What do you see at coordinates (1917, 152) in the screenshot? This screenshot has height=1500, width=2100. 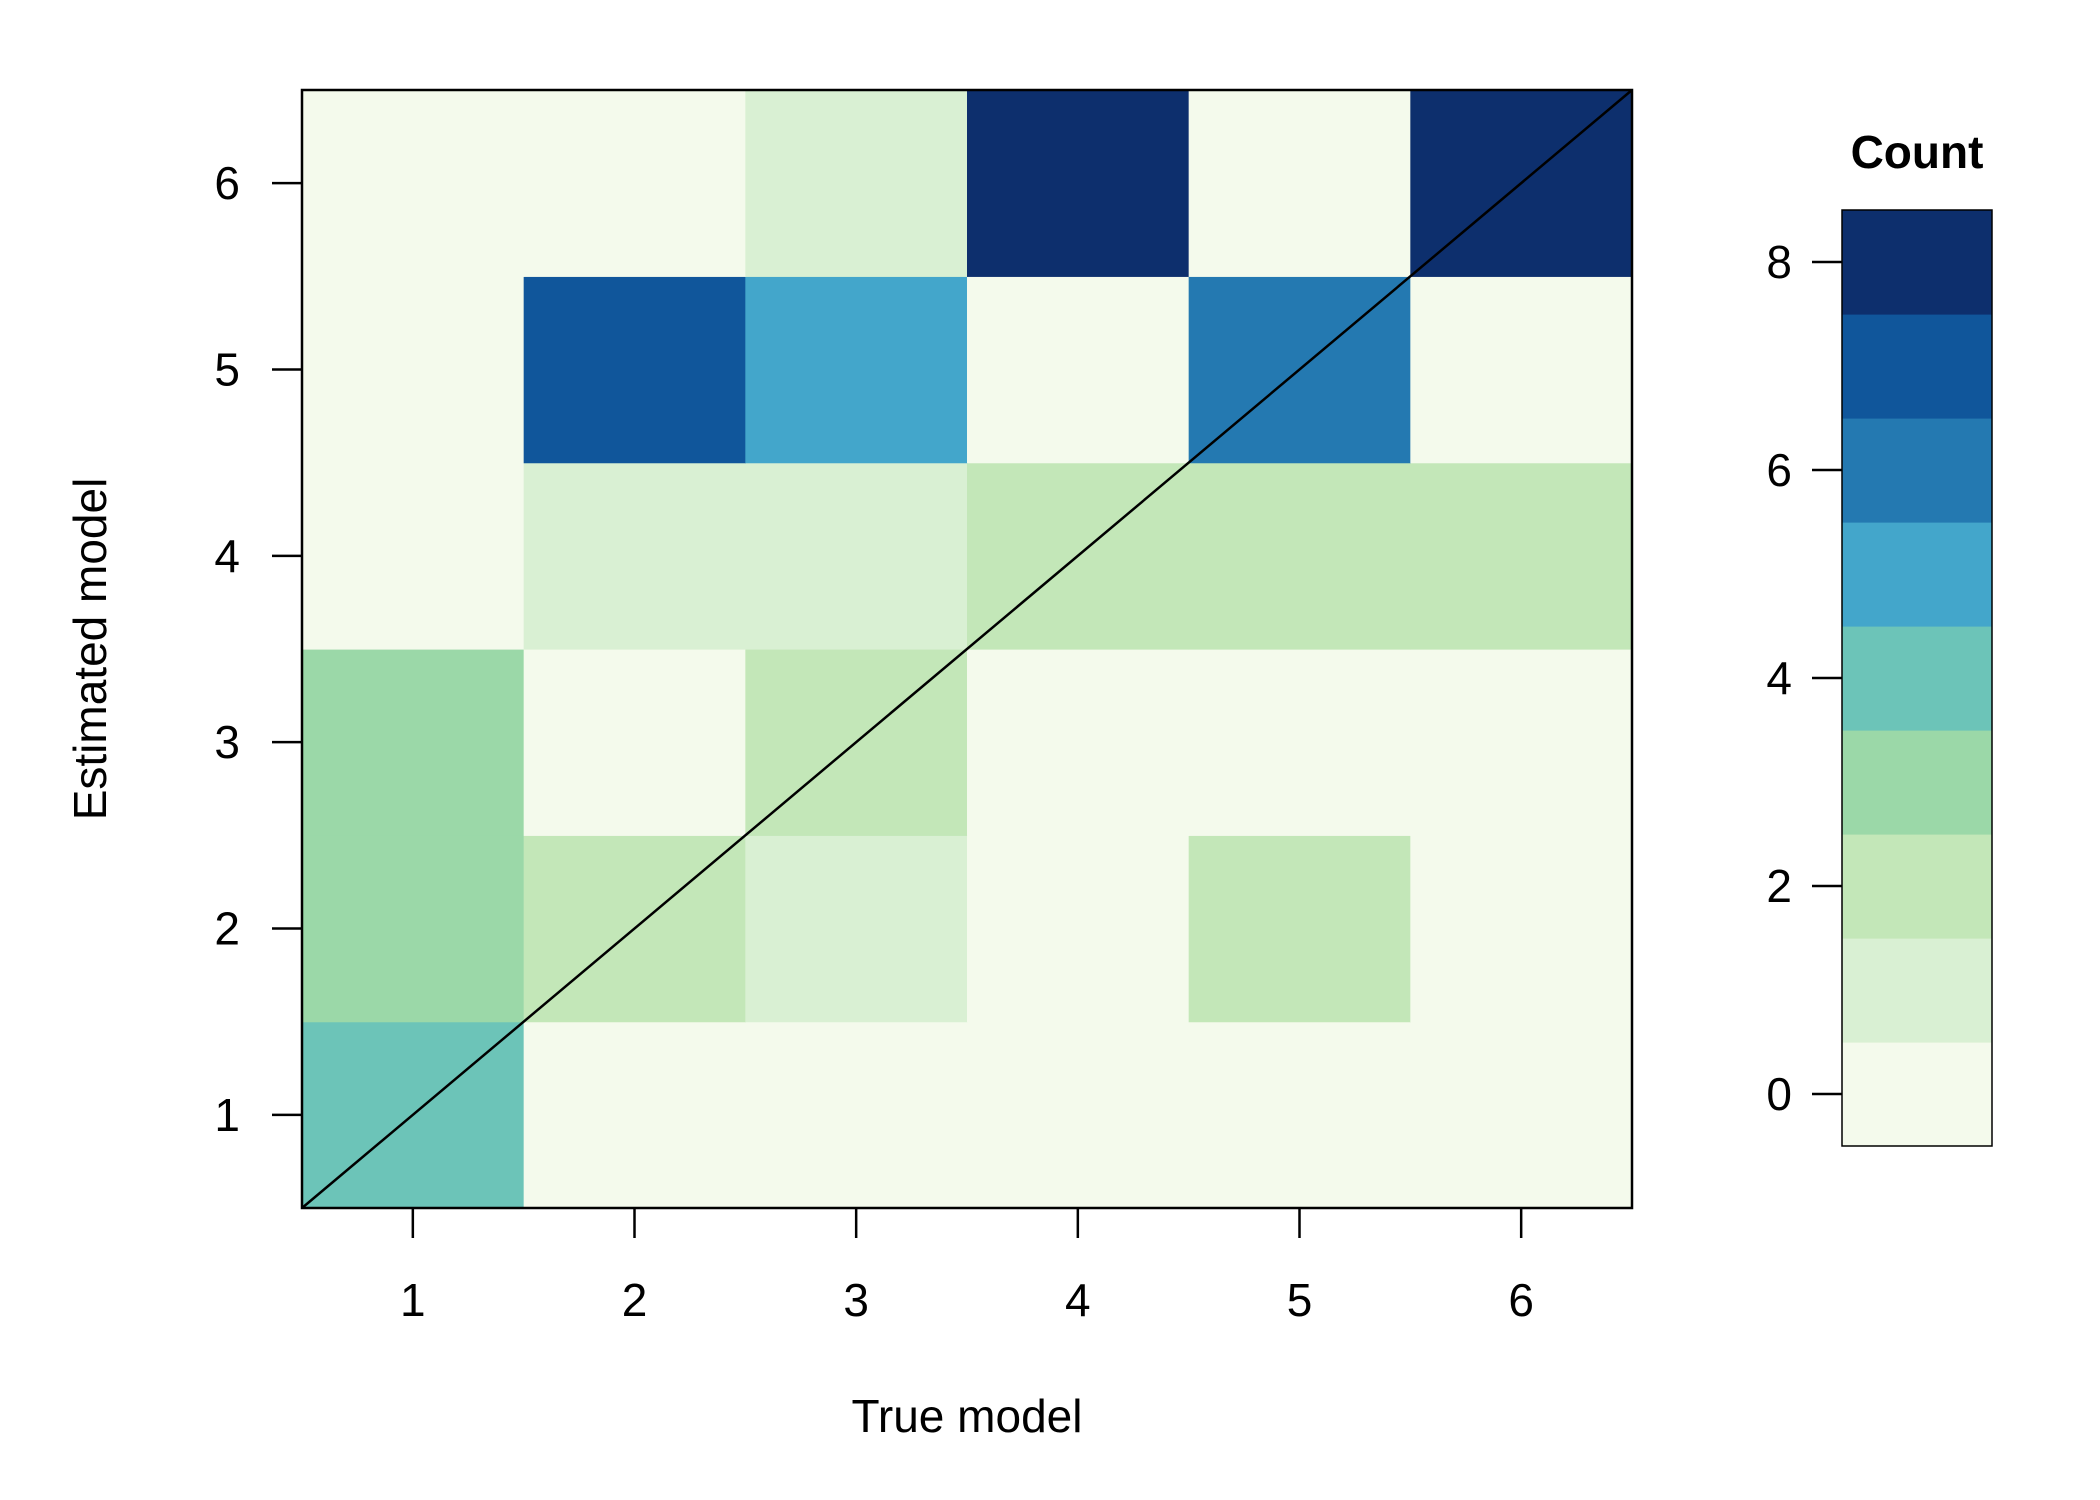 I see `legend-title: Count` at bounding box center [1917, 152].